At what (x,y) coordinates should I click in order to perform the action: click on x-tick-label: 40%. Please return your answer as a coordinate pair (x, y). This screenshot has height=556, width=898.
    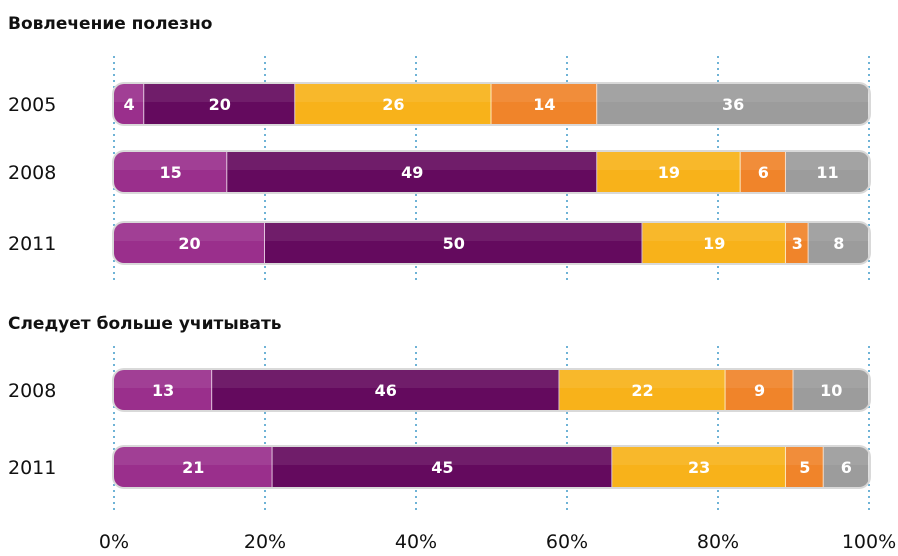
    Looking at the image, I should click on (416, 542).